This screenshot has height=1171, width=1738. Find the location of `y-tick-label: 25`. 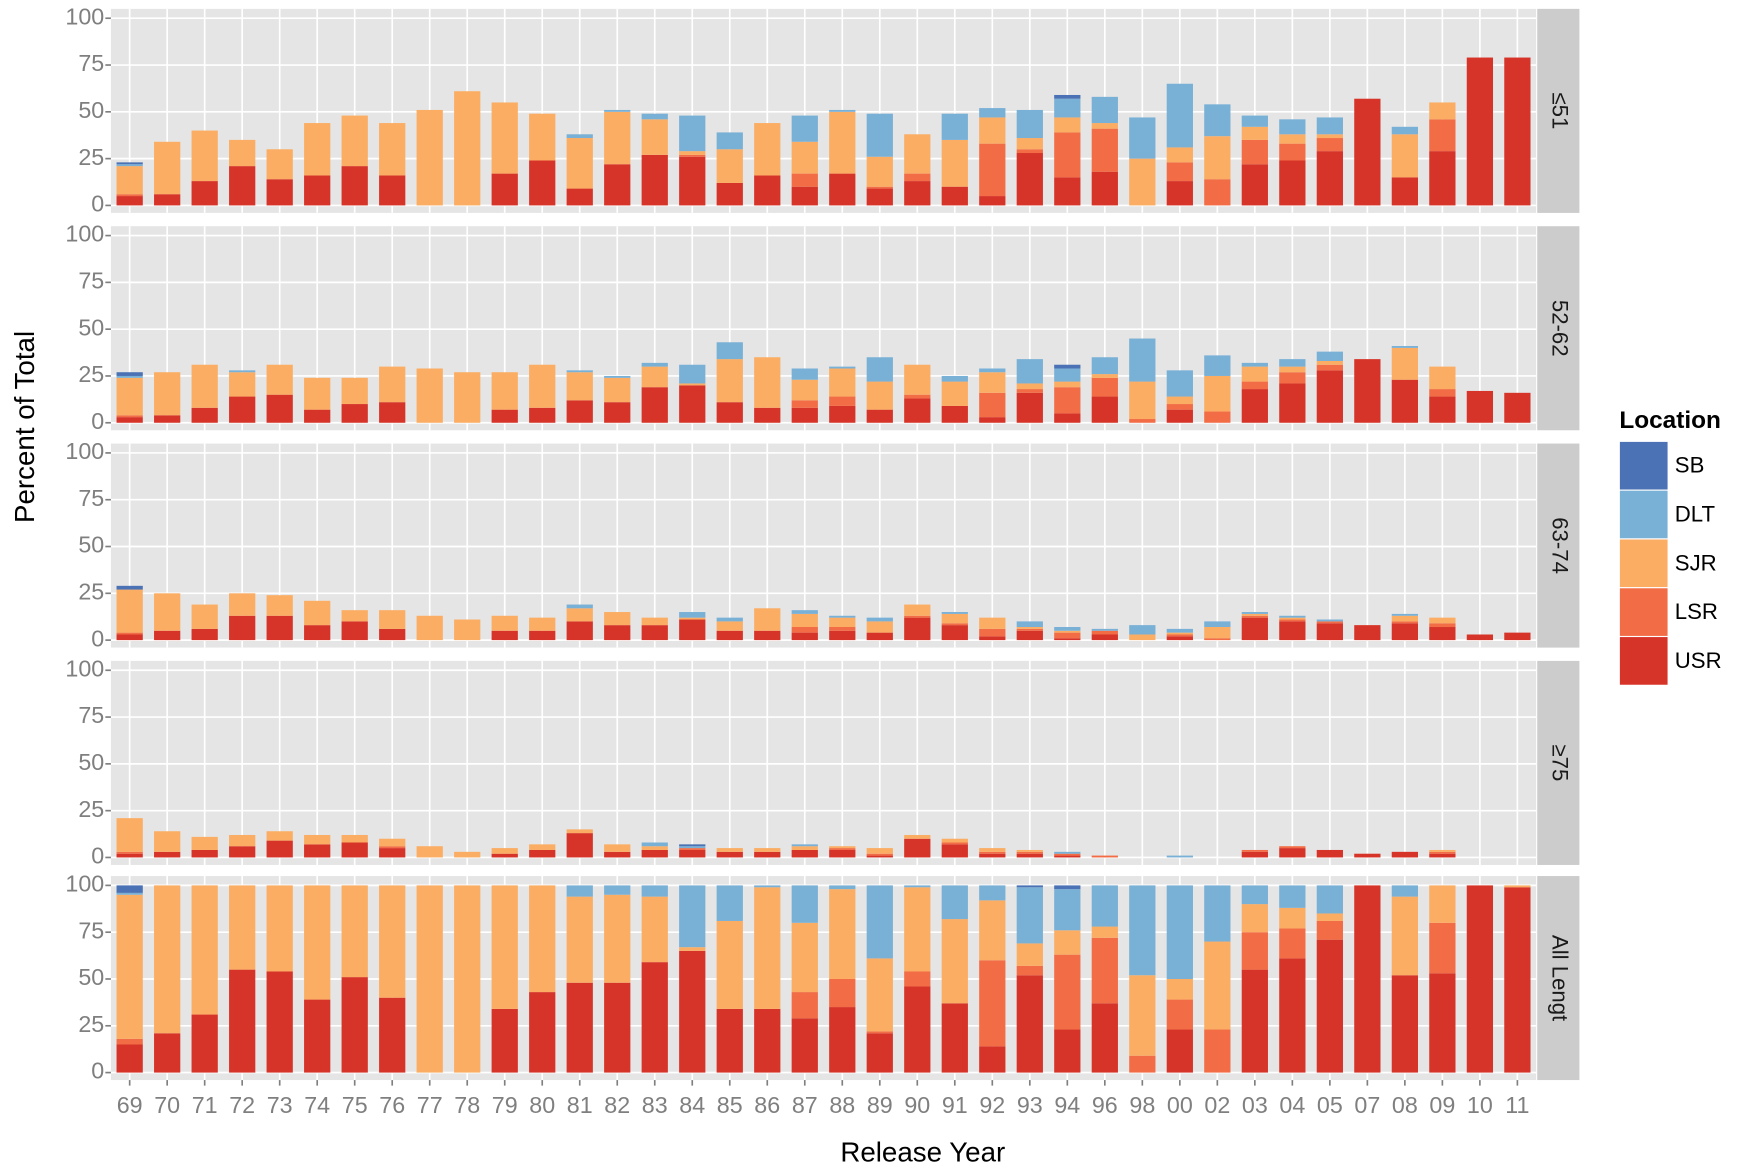

y-tick-label: 25 is located at coordinates (91, 591).